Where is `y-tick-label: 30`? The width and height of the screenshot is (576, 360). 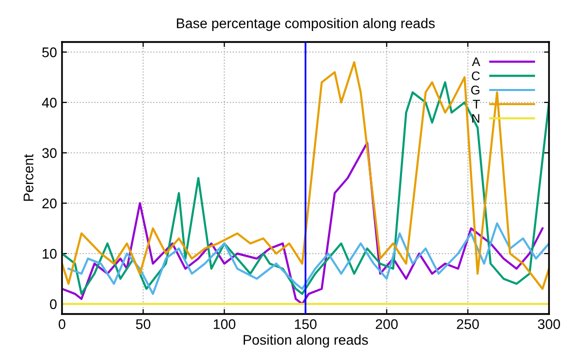 y-tick-label: 30 is located at coordinates (49, 153).